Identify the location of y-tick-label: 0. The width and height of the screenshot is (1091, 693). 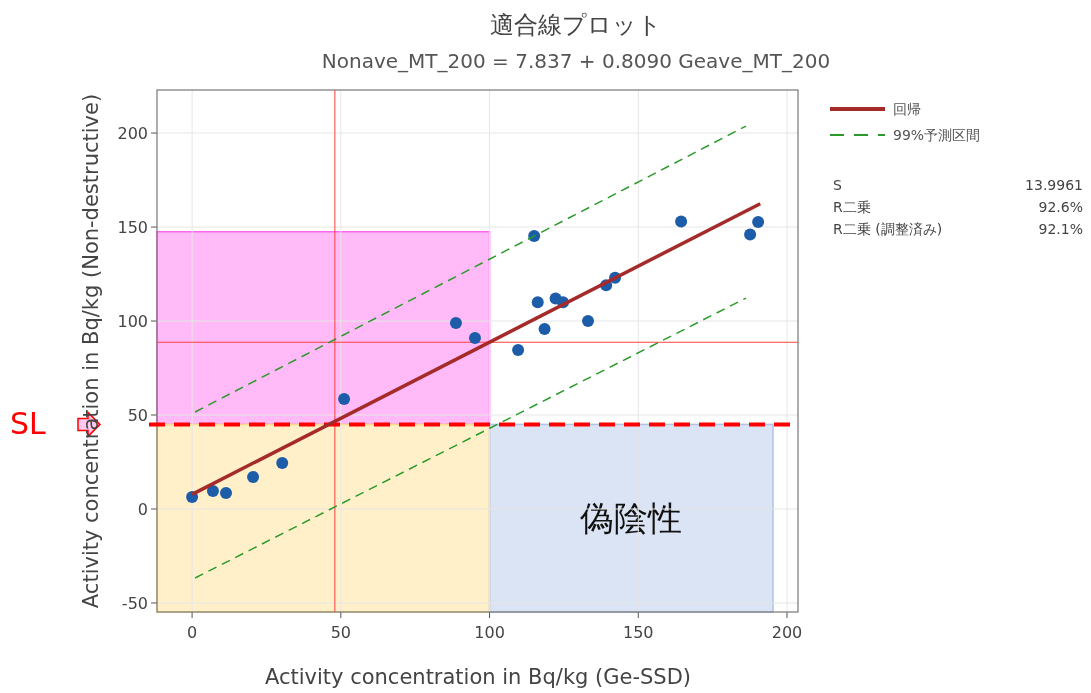
(142, 509).